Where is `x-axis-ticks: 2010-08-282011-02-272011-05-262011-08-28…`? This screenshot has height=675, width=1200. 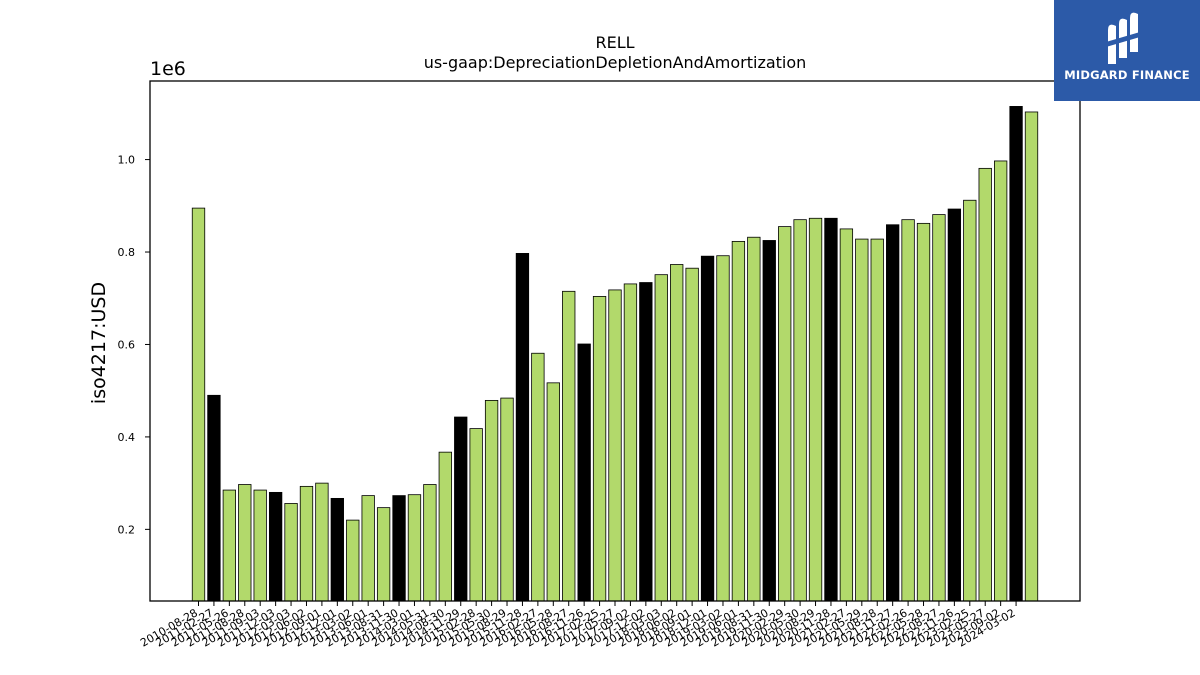 x-axis-ticks: 2010-08-282011-02-272011-05-262011-08-28… is located at coordinates (578, 625).